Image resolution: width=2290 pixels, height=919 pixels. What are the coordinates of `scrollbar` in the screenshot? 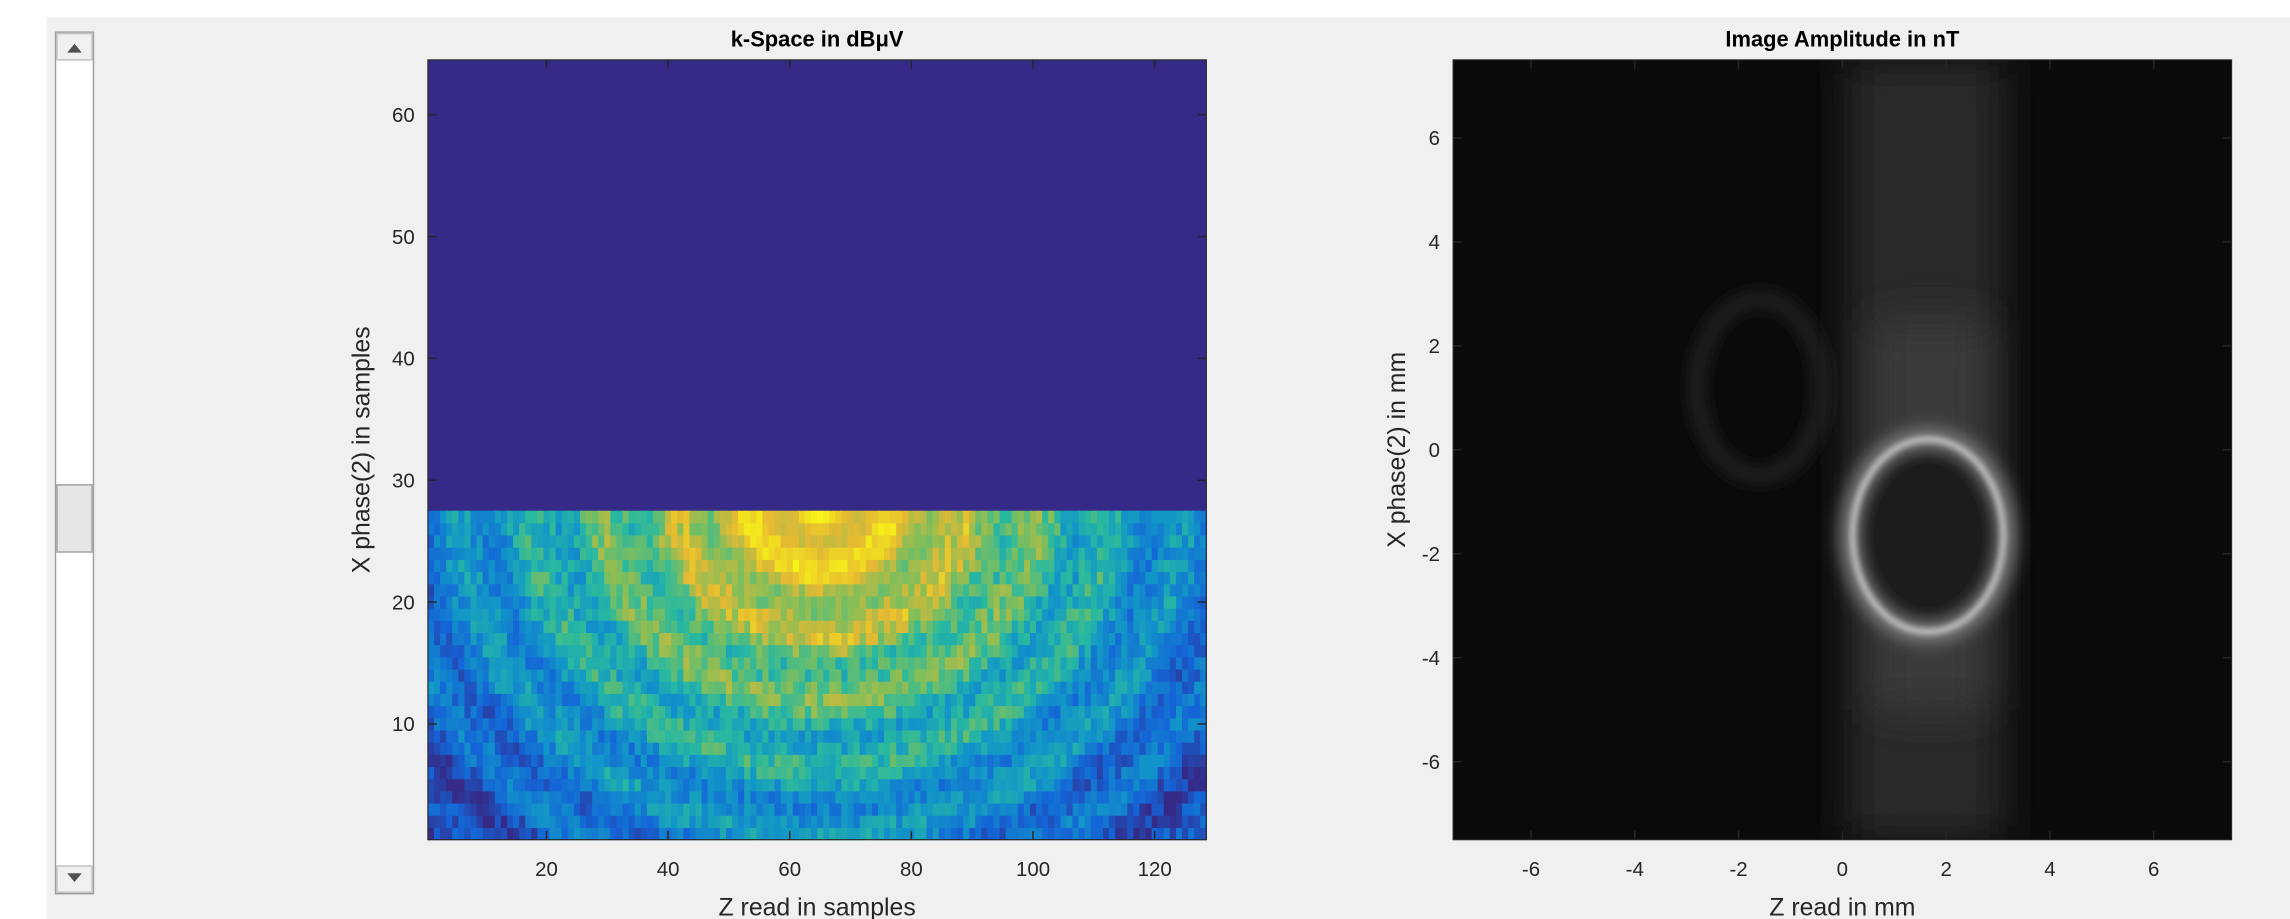 It's located at (74, 463).